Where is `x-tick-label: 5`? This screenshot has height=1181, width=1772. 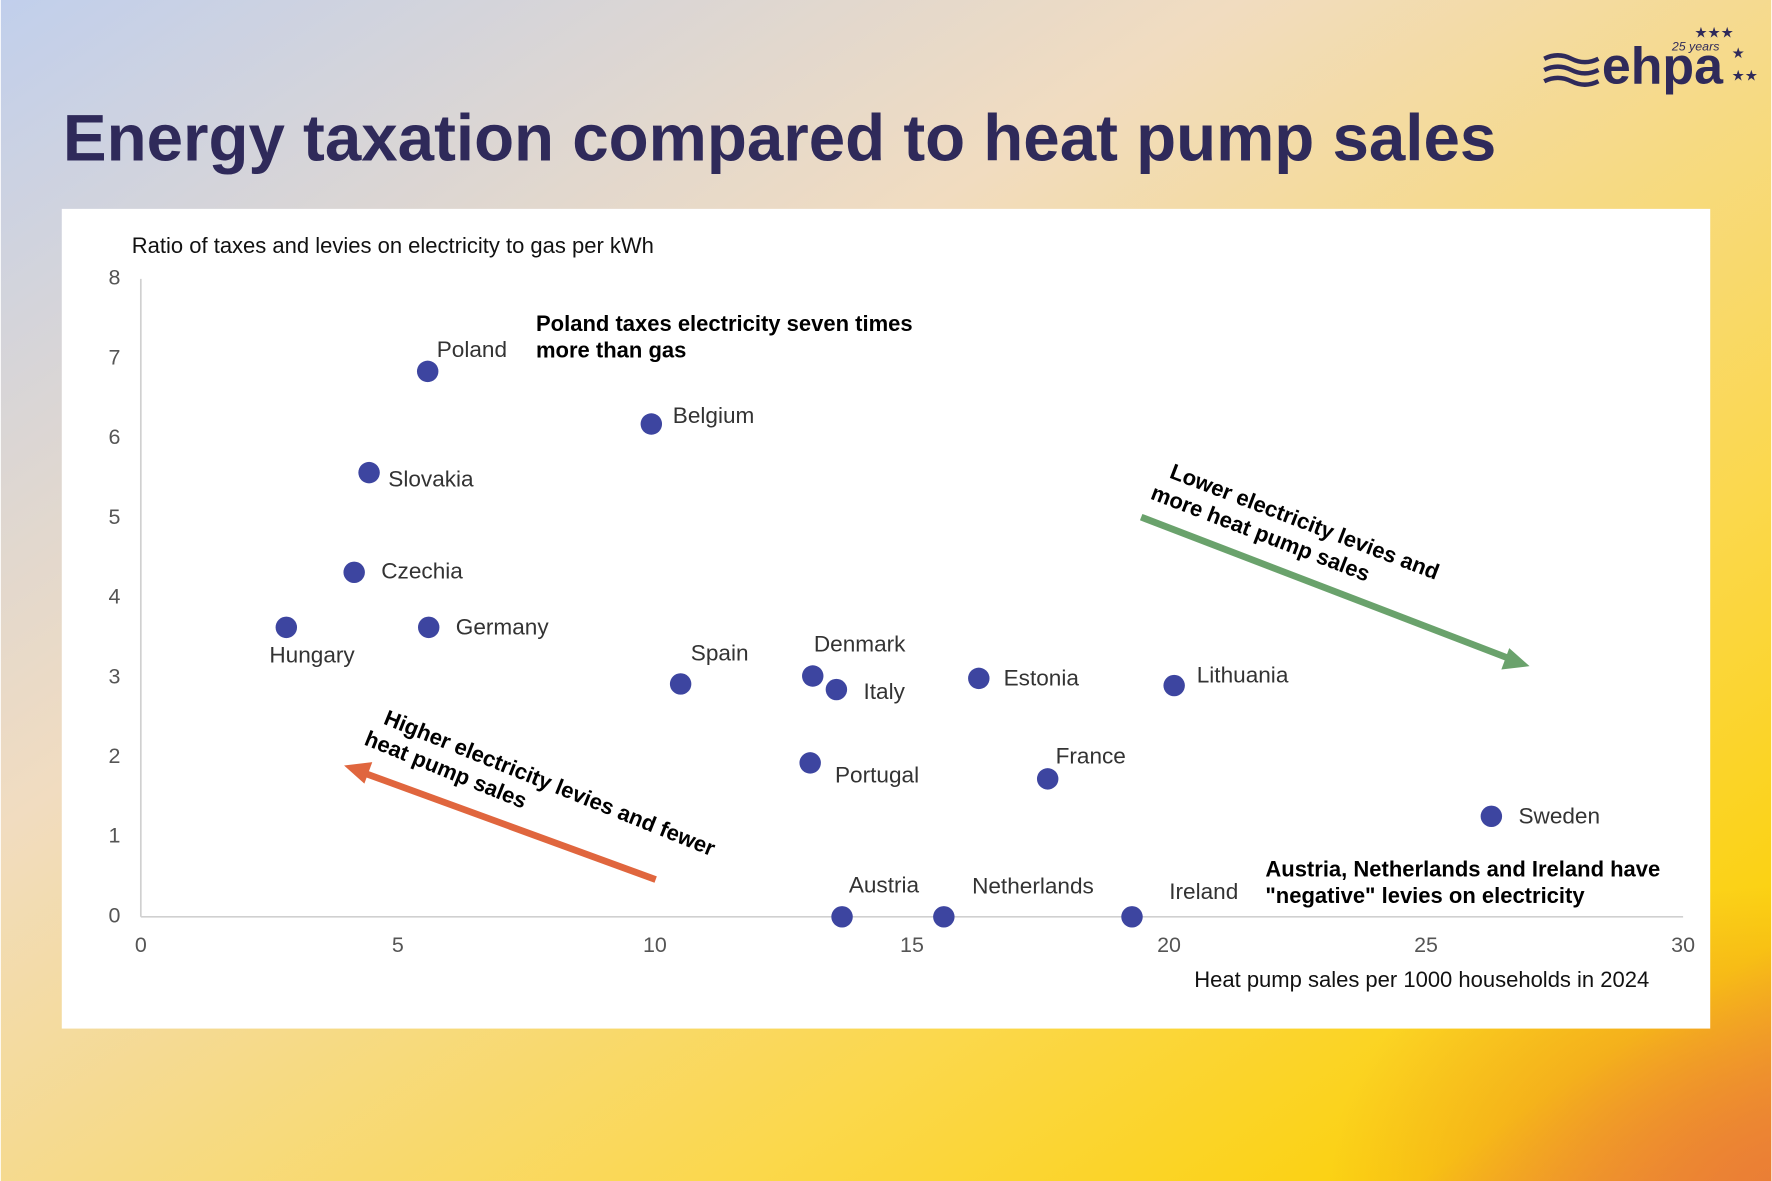 x-tick-label: 5 is located at coordinates (398, 945).